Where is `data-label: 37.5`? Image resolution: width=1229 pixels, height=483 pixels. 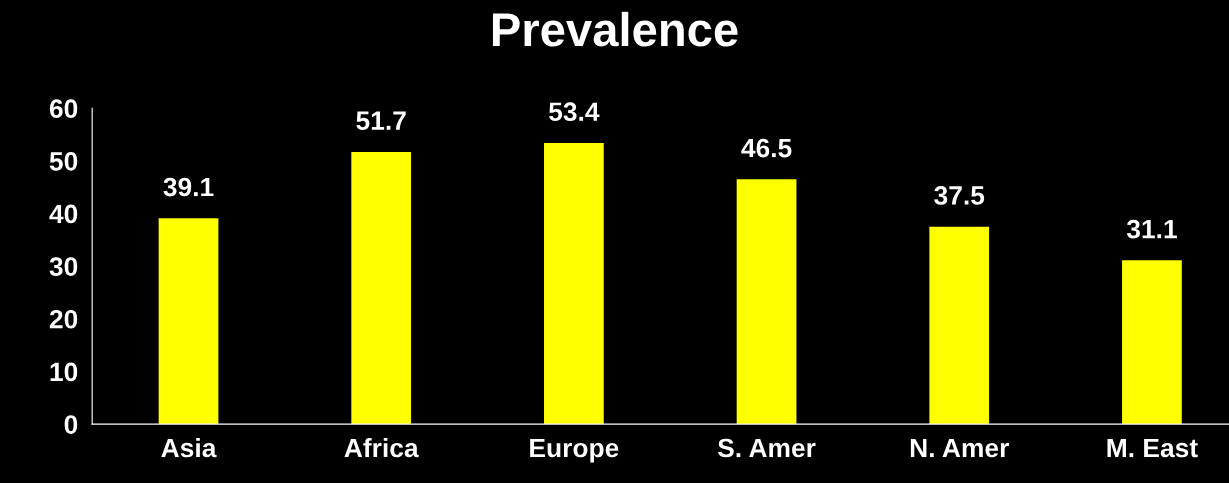 data-label: 37.5 is located at coordinates (959, 195).